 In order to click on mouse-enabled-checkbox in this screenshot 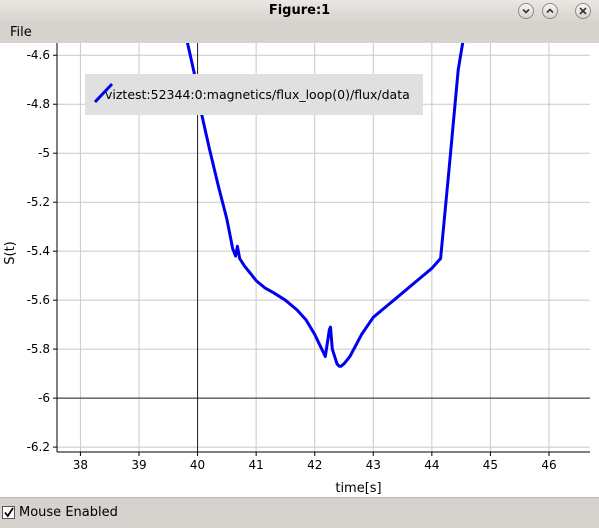, I will do `click(8, 512)`.